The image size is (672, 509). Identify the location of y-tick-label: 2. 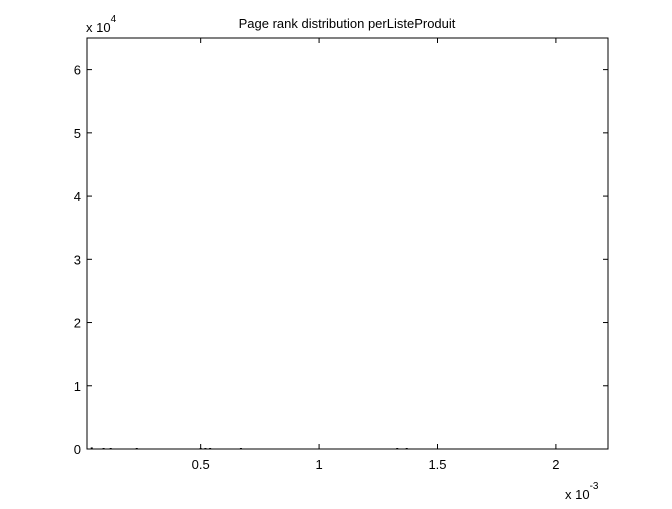
(77, 323).